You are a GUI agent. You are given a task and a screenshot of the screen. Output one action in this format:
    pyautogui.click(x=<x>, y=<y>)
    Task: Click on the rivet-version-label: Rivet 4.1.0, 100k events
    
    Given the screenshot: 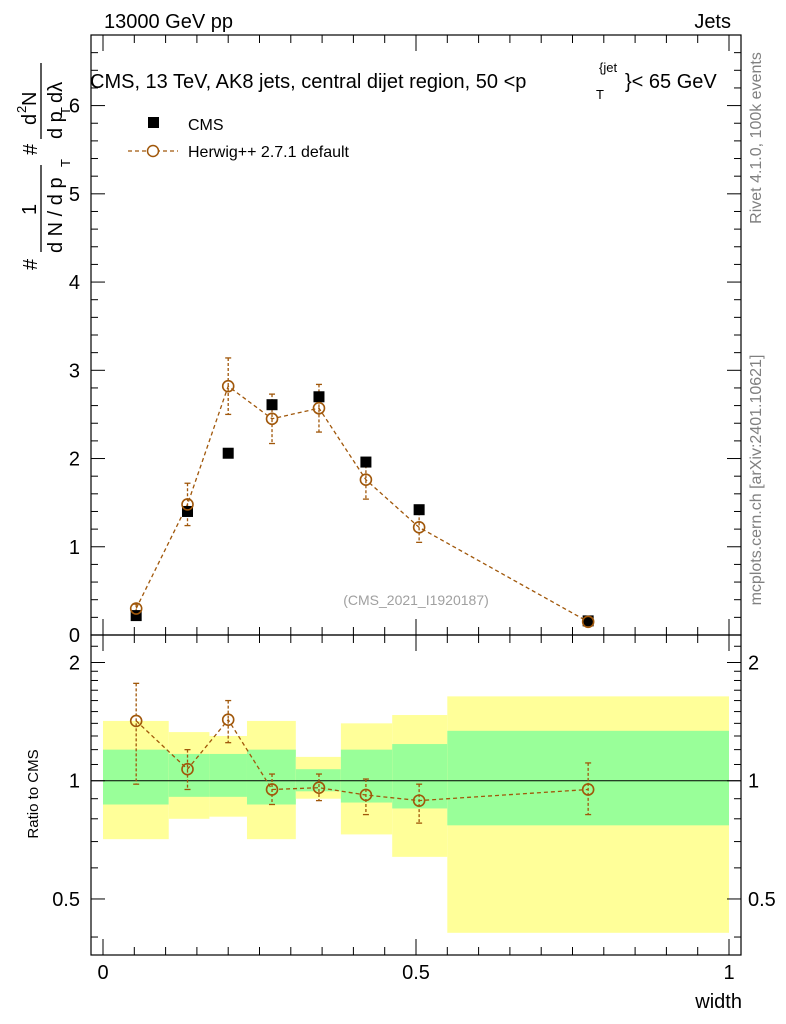 What is the action you would take?
    pyautogui.click(x=756, y=138)
    